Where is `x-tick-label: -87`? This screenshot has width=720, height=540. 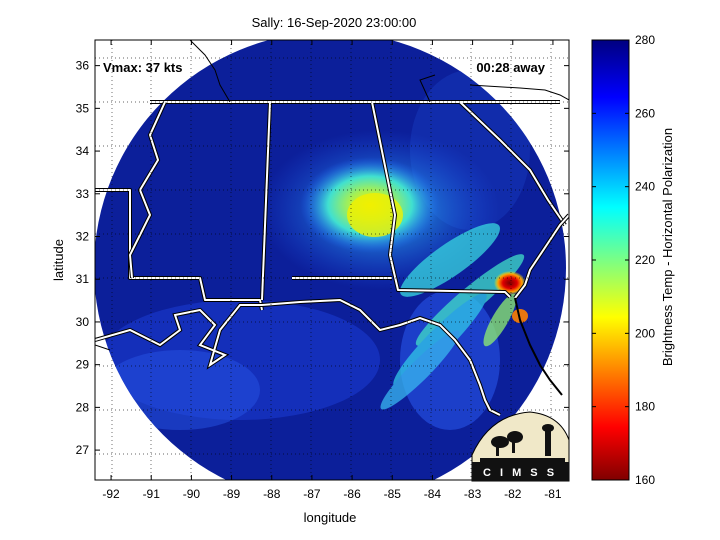 x-tick-label: -87 is located at coordinates (312, 494).